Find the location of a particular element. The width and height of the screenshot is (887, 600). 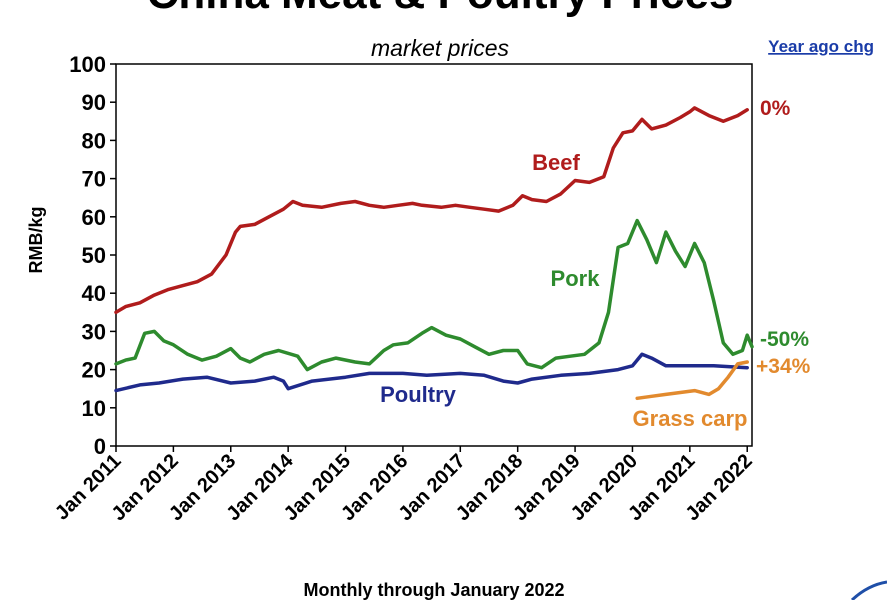

chart-subtitle: market prices is located at coordinates (440, 48).